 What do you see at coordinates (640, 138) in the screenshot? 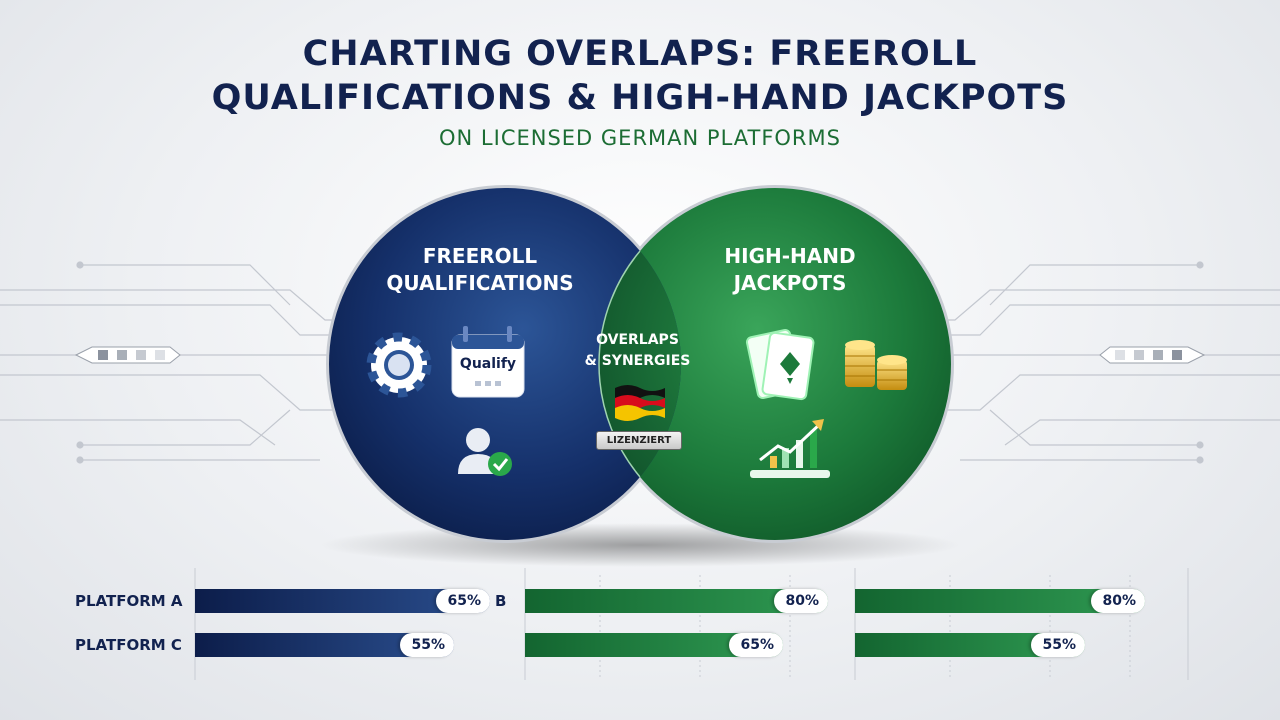
I see `page-subtitle: ON LICENSED GERMAN PLATFORMS` at bounding box center [640, 138].